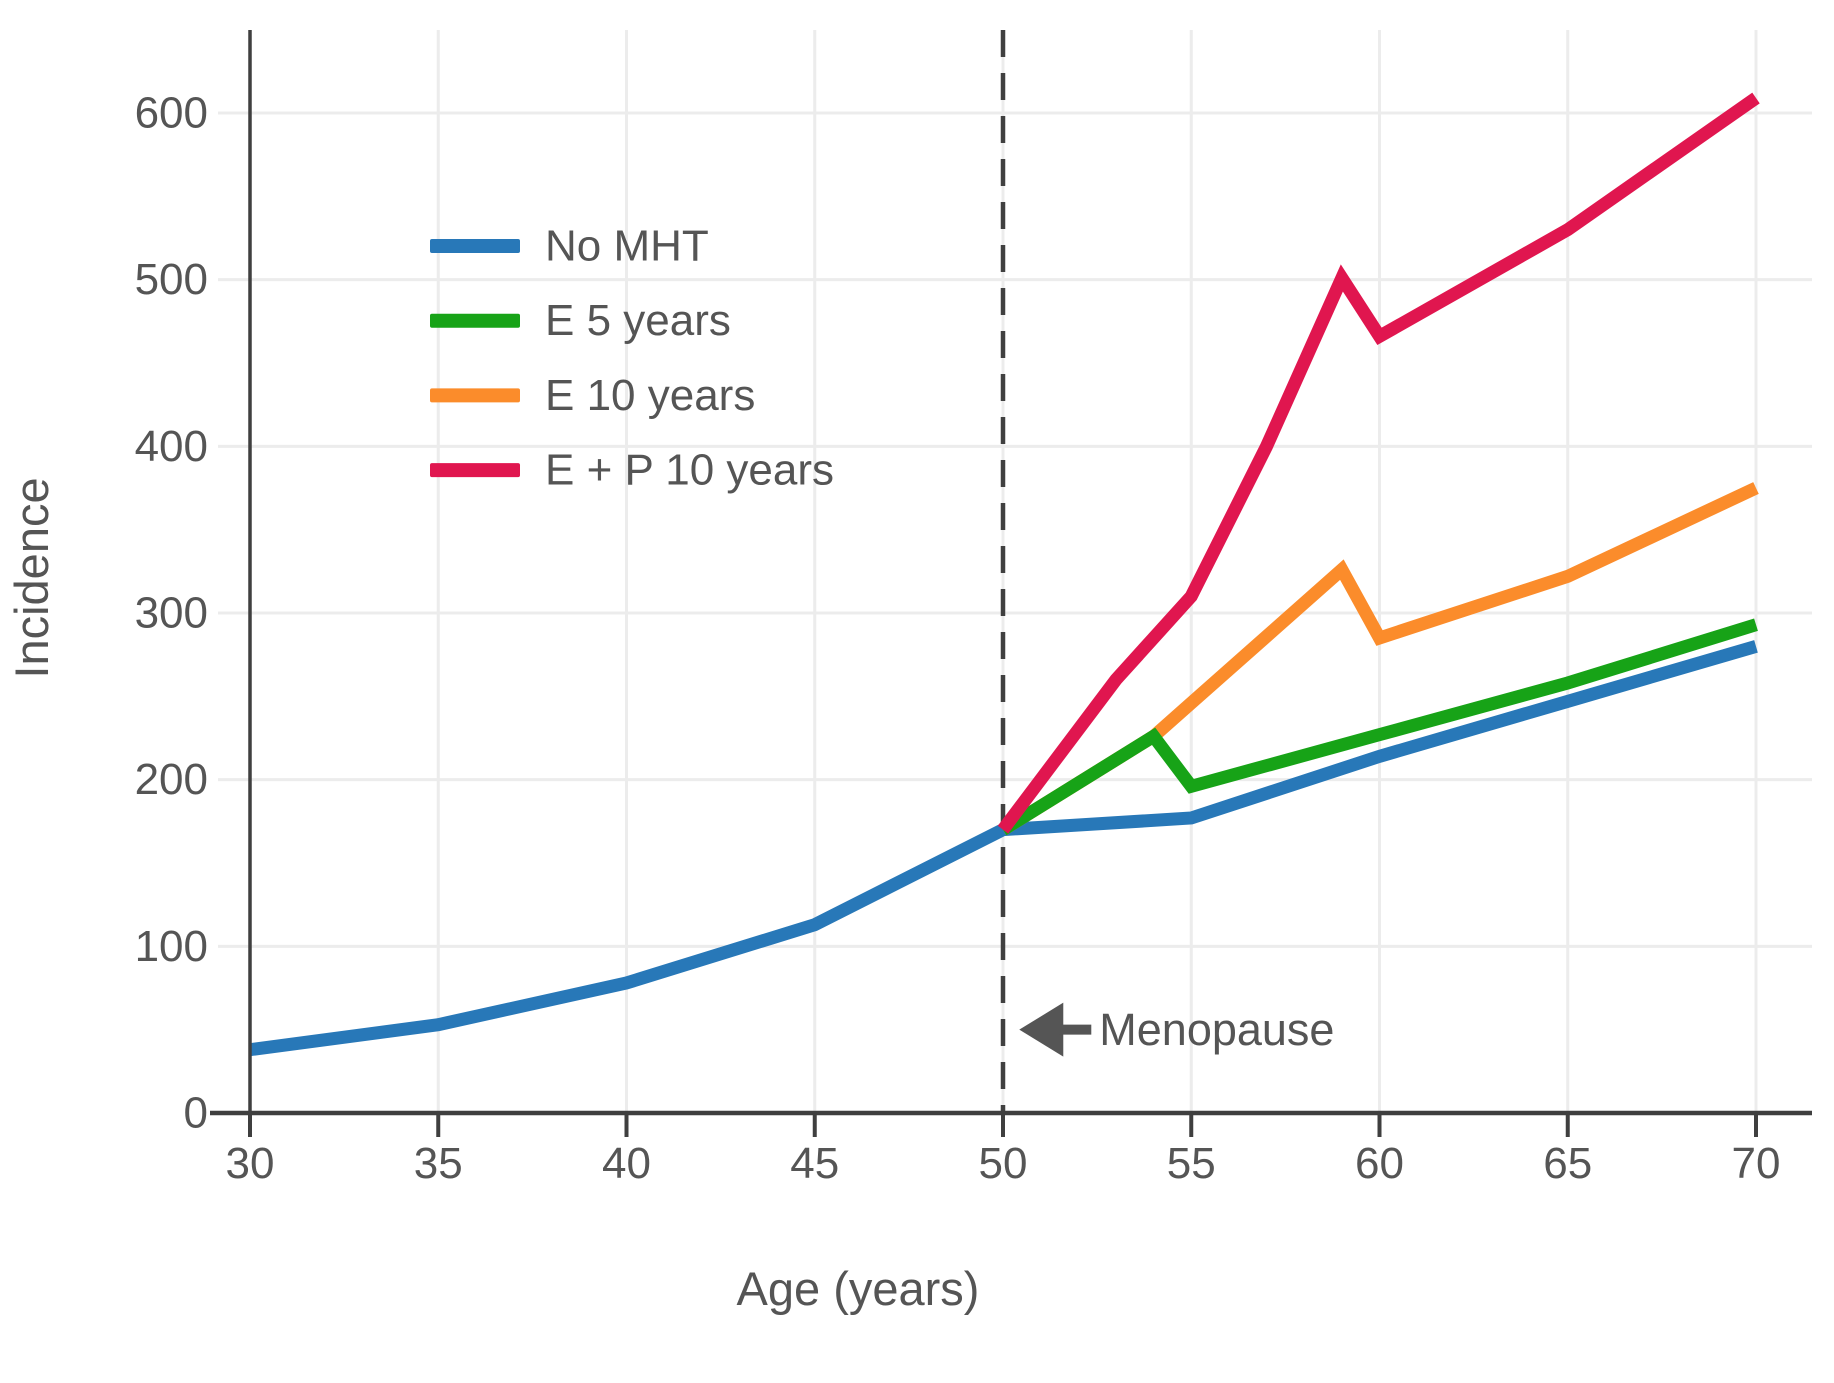 The height and width of the screenshot is (1383, 1834). I want to click on legend-swatch-e-5-years, so click(475, 320).